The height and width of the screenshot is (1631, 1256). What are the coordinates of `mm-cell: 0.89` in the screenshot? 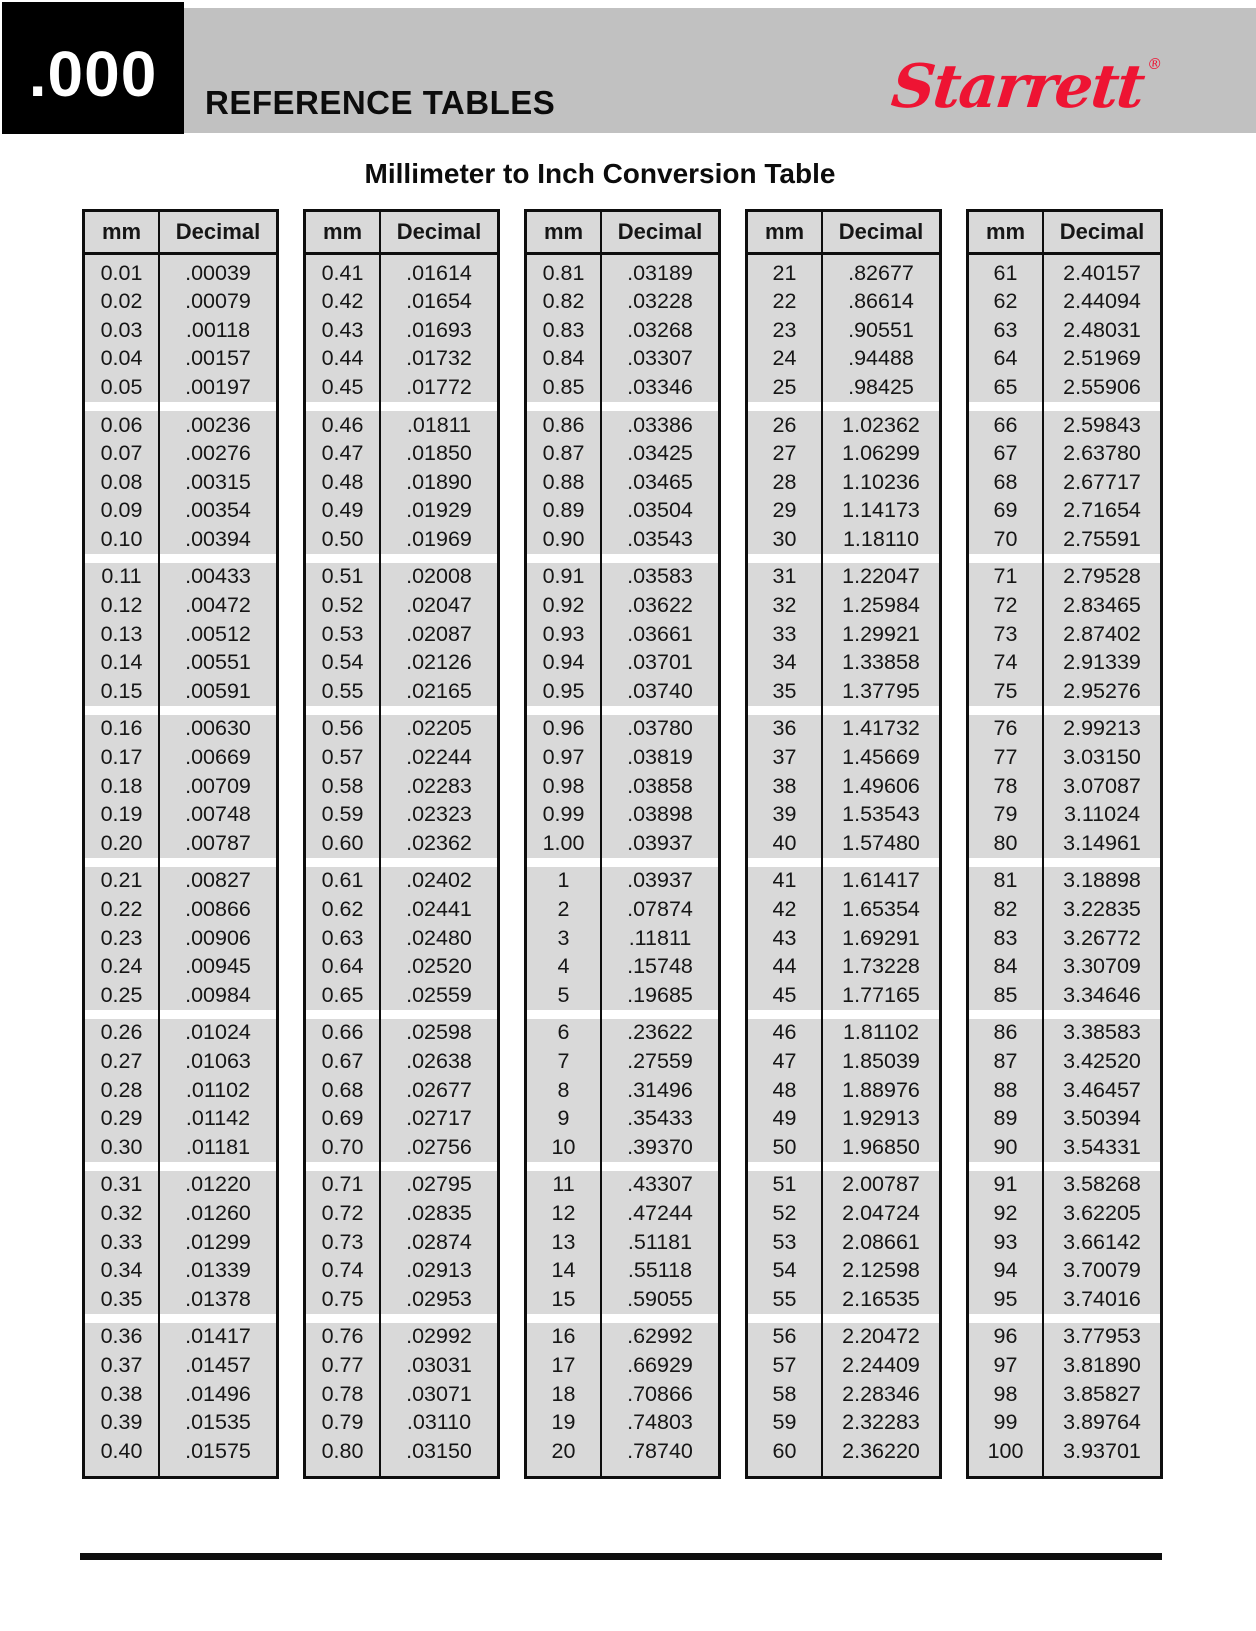 It's located at (564, 511).